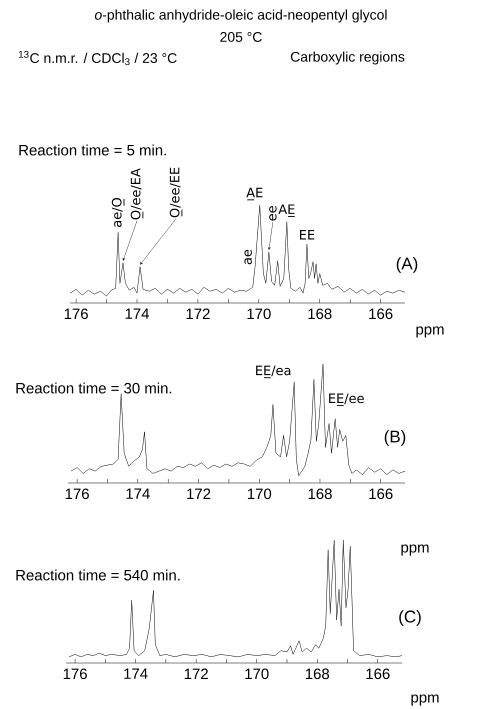  What do you see at coordinates (137, 194) in the screenshot?
I see `annotation: O̲/ee/EA` at bounding box center [137, 194].